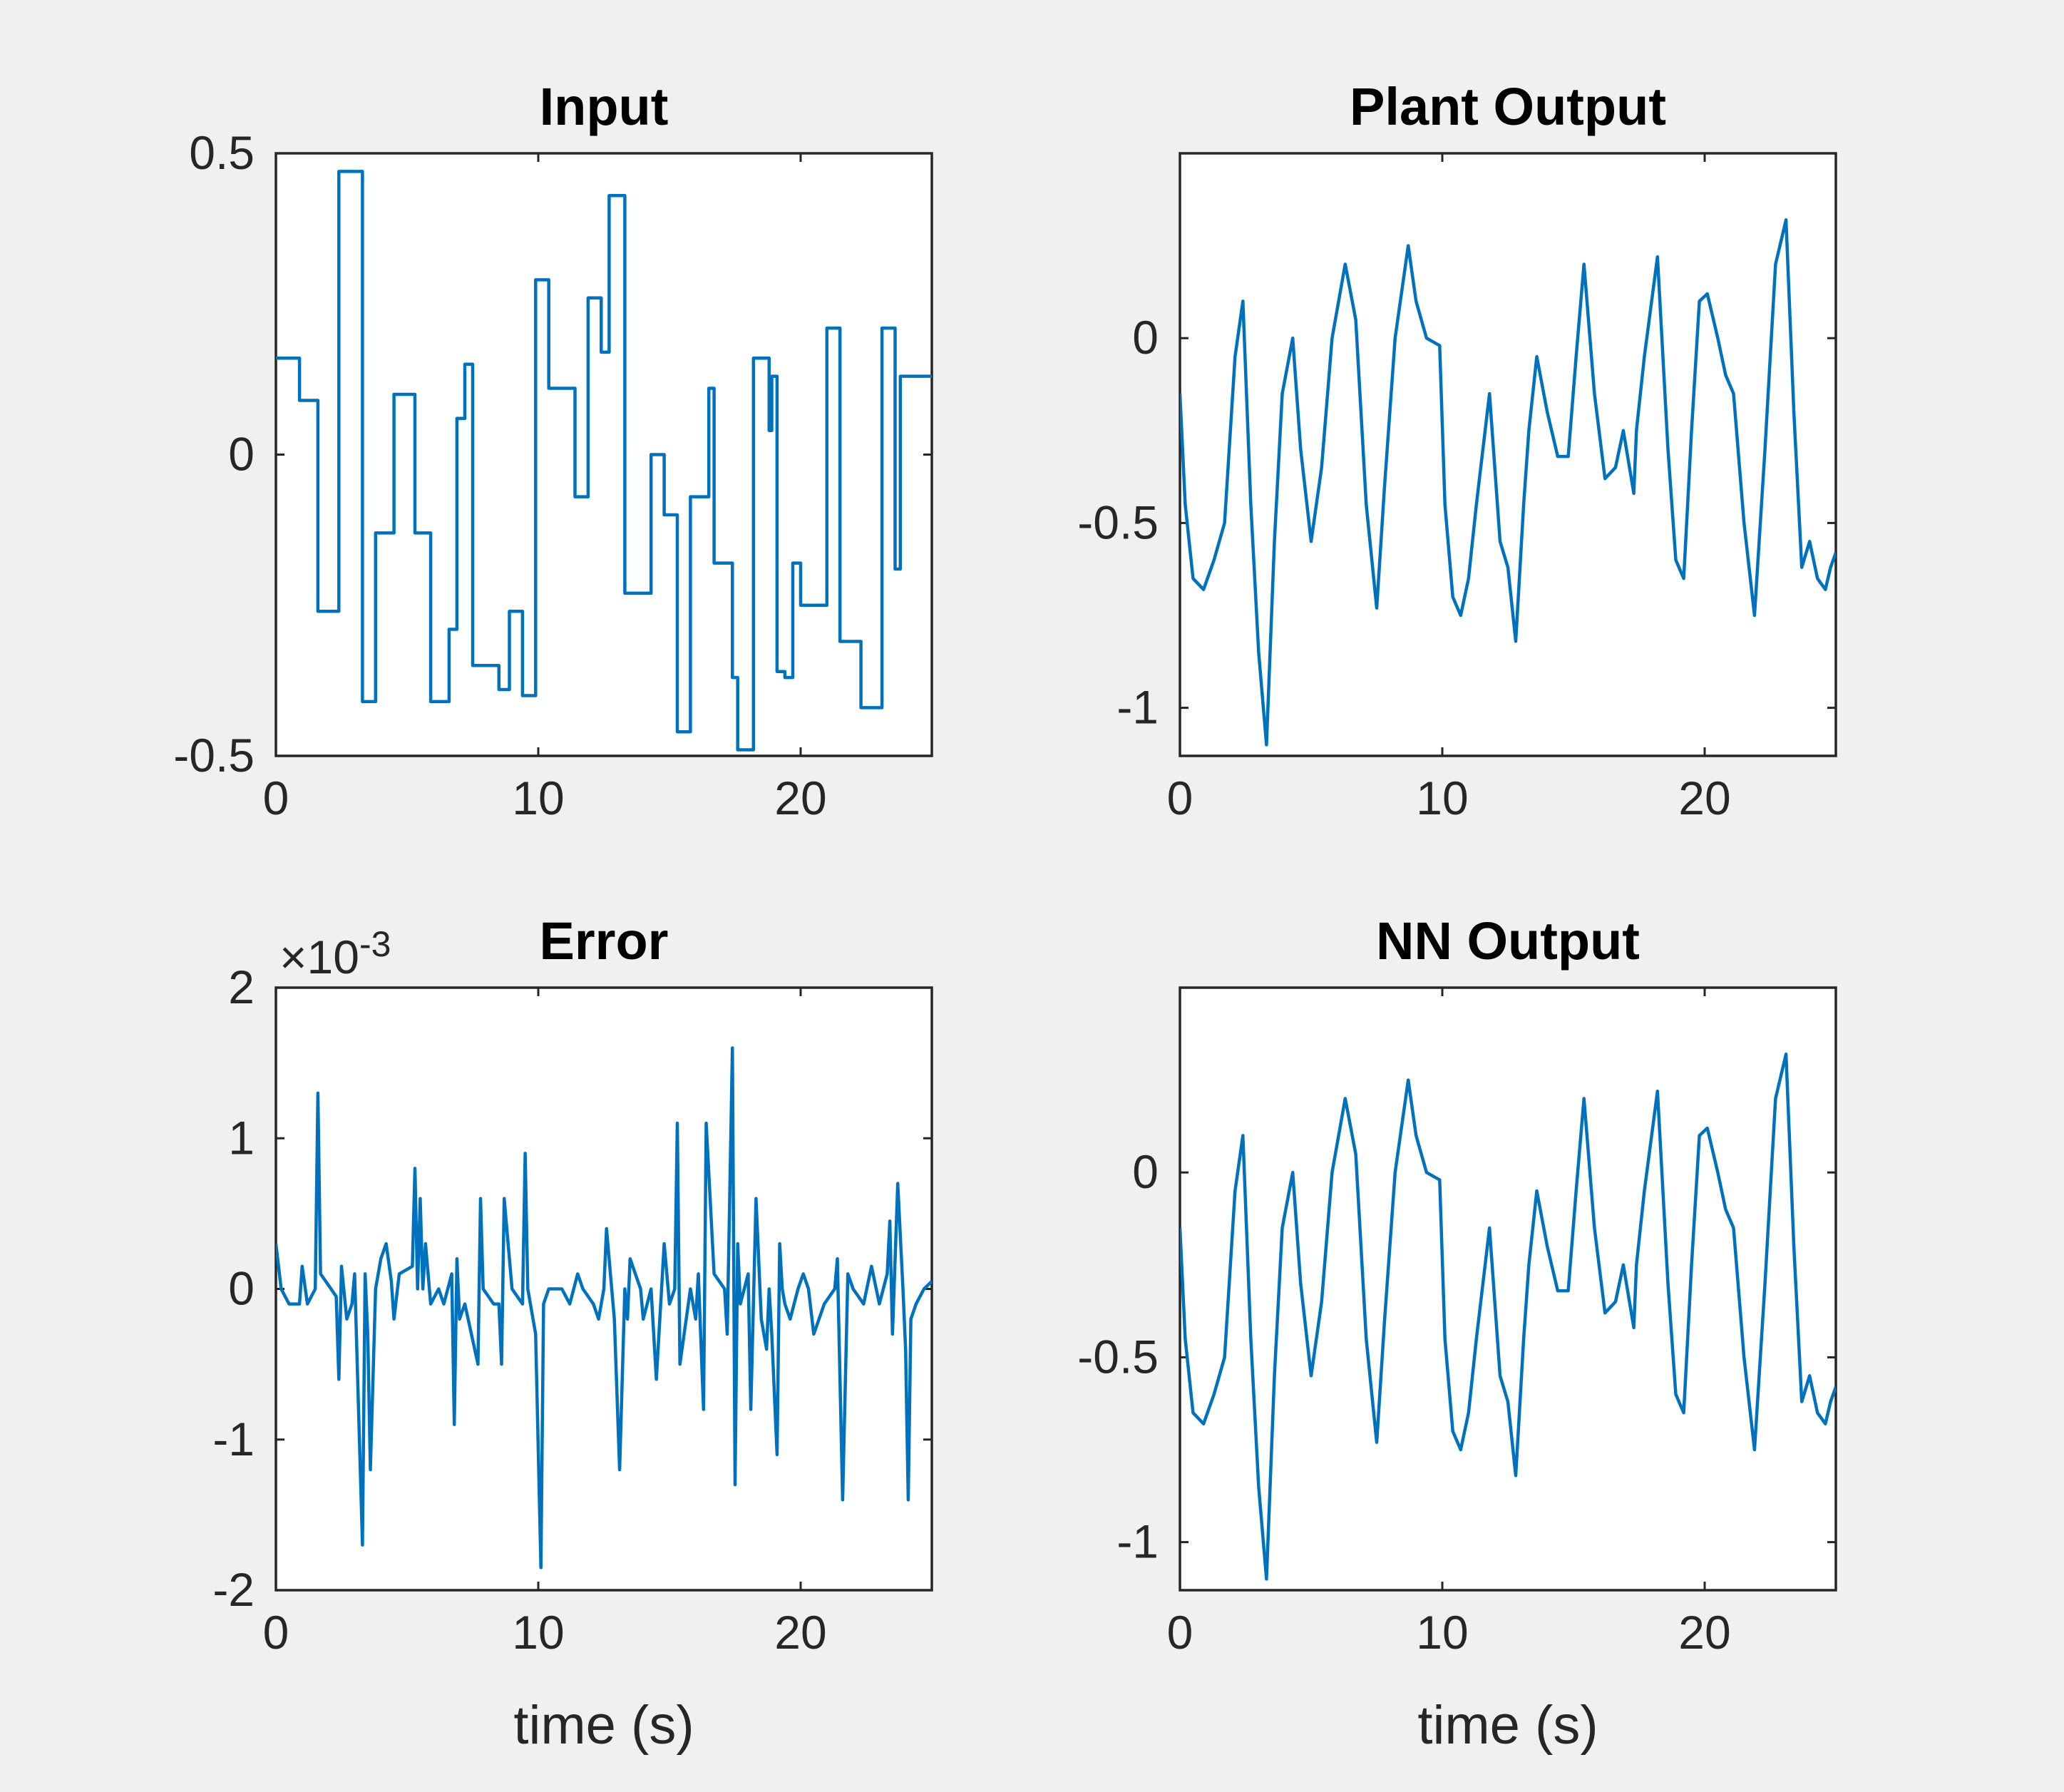  What do you see at coordinates (335, 953) in the screenshot?
I see `exponent-label: ×10⁻³` at bounding box center [335, 953].